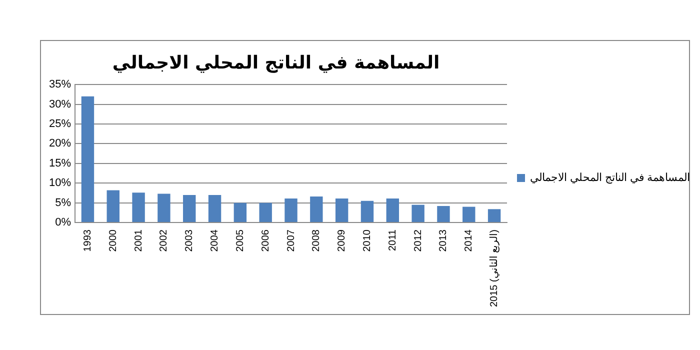 The height and width of the screenshot is (350, 700). Describe the element at coordinates (63, 202) in the screenshot. I see `y-tick-label: 5%` at that location.